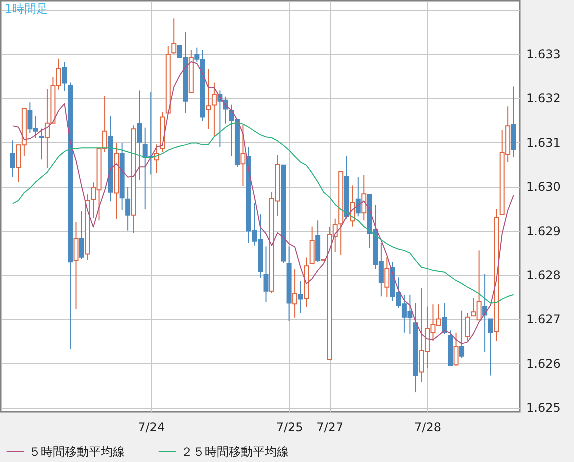  Describe the element at coordinates (543, 187) in the screenshot. I see `y-tick-label: 1.630` at that location.